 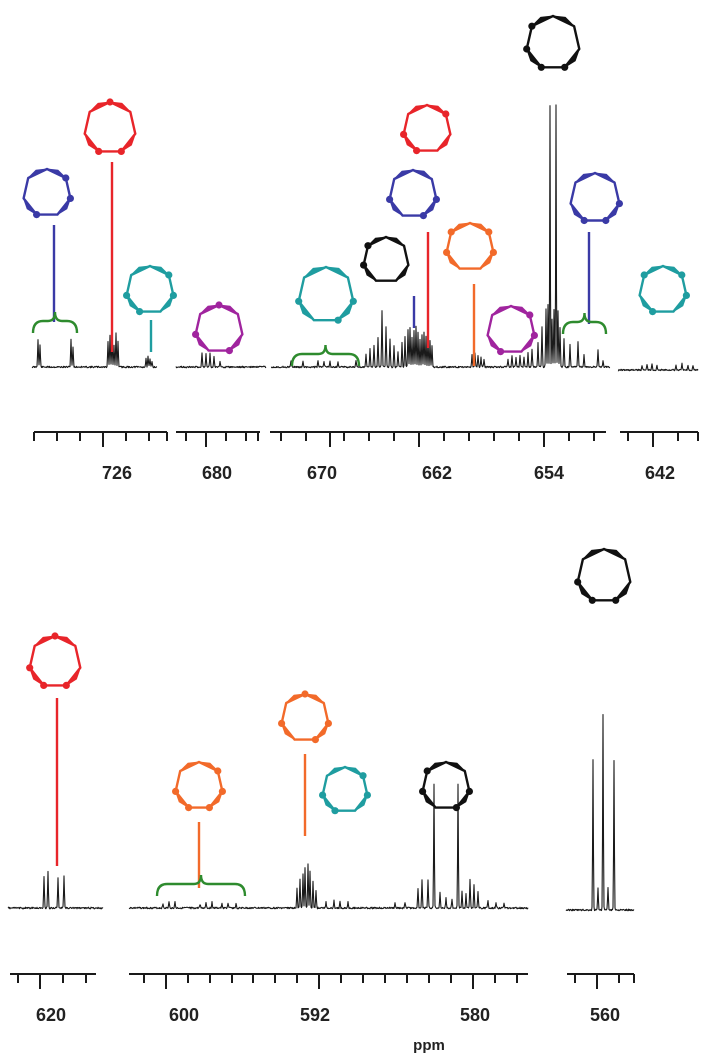 I want to click on tick-label-680: 680, so click(x=217, y=473).